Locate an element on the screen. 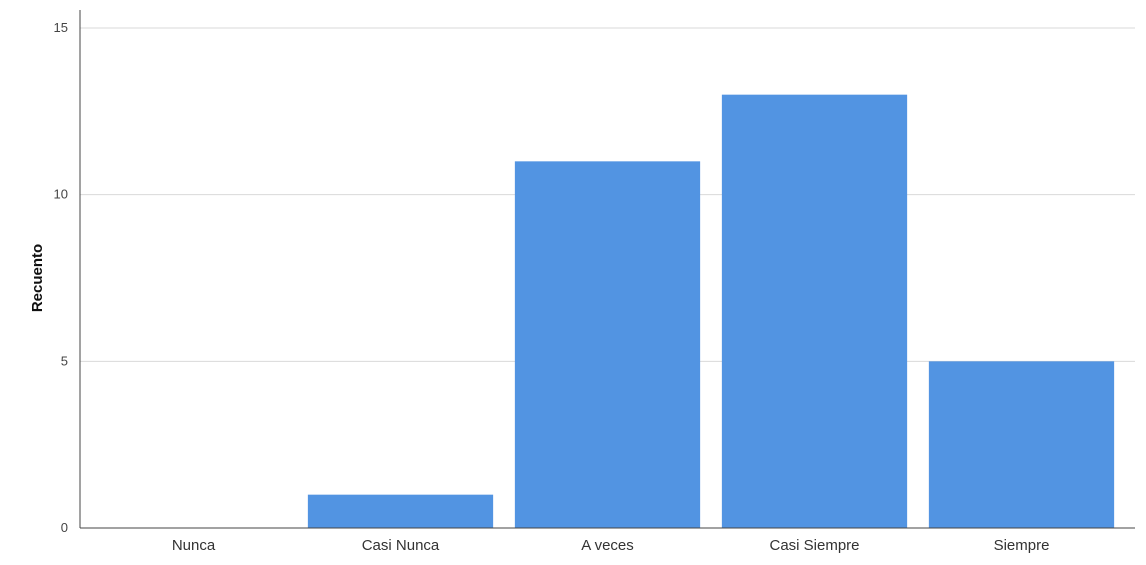 This screenshot has height=565, width=1146. y-axis-title: Recuento is located at coordinates (37, 278).